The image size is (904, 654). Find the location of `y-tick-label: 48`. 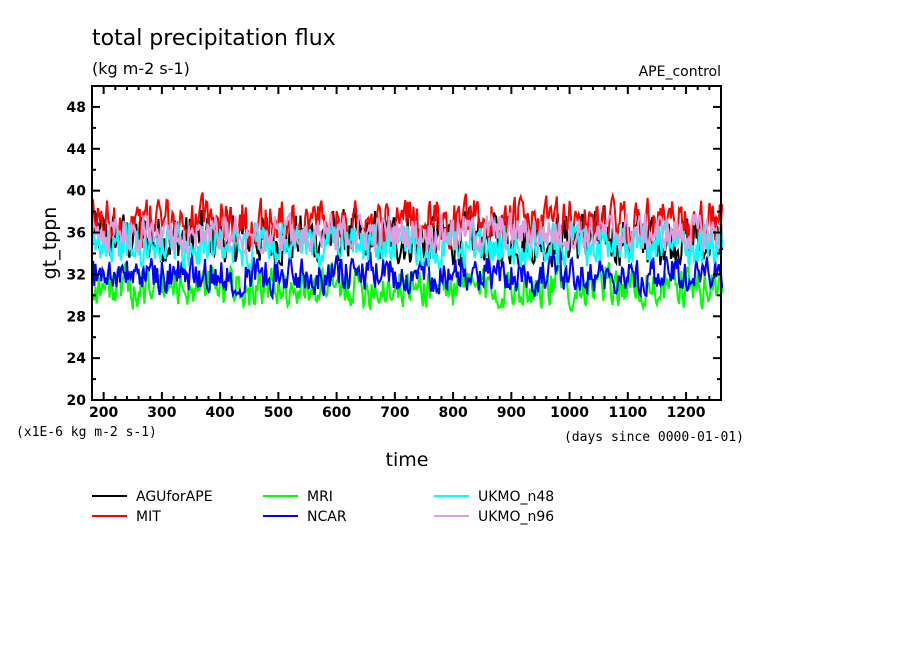

y-tick-label: 48 is located at coordinates (76, 108).